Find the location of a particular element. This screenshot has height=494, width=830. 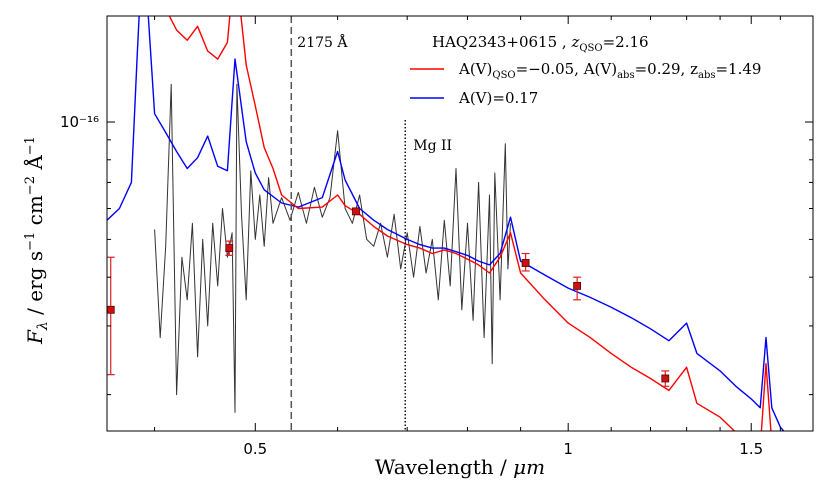

legend-entry: A(V)=0.17 is located at coordinates (474, 98).